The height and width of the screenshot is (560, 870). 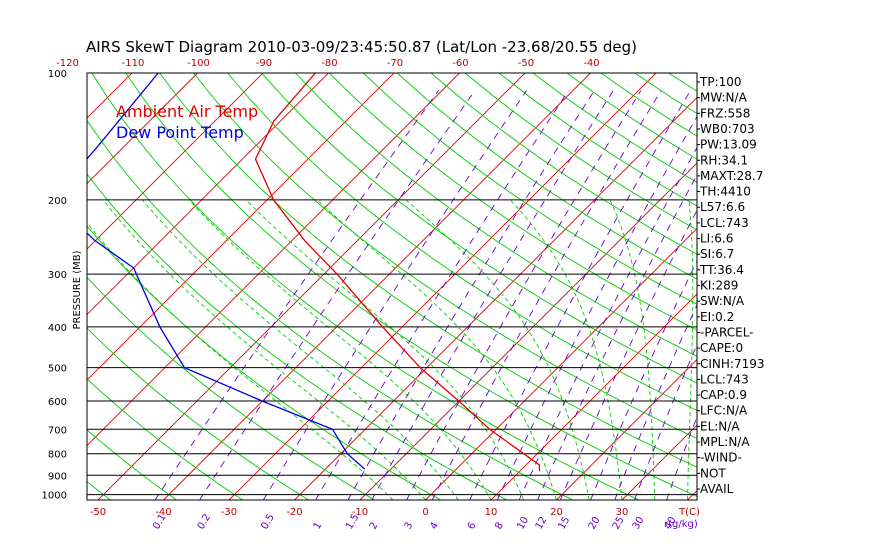 I want to click on top-temp-tick-label: -90, so click(x=264, y=63).